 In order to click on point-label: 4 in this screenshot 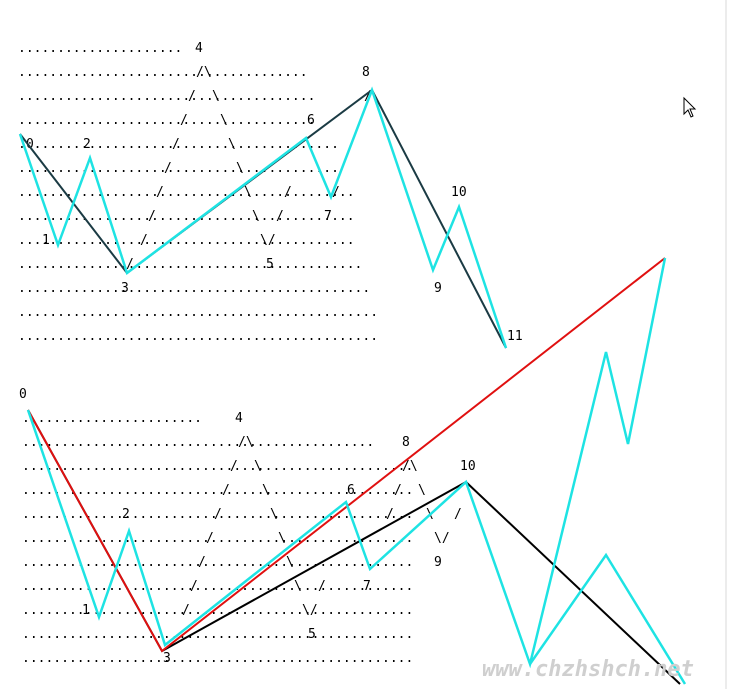, I will do `click(239, 418)`.